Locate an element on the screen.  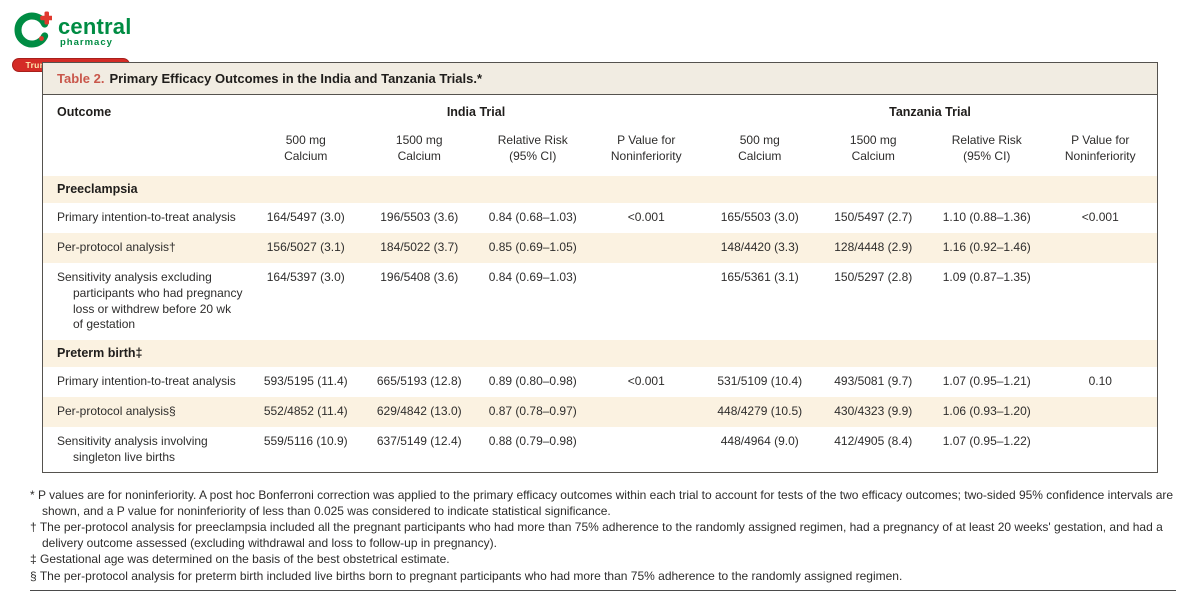
logo-sub-text: pharmacy is located at coordinates (86, 42).